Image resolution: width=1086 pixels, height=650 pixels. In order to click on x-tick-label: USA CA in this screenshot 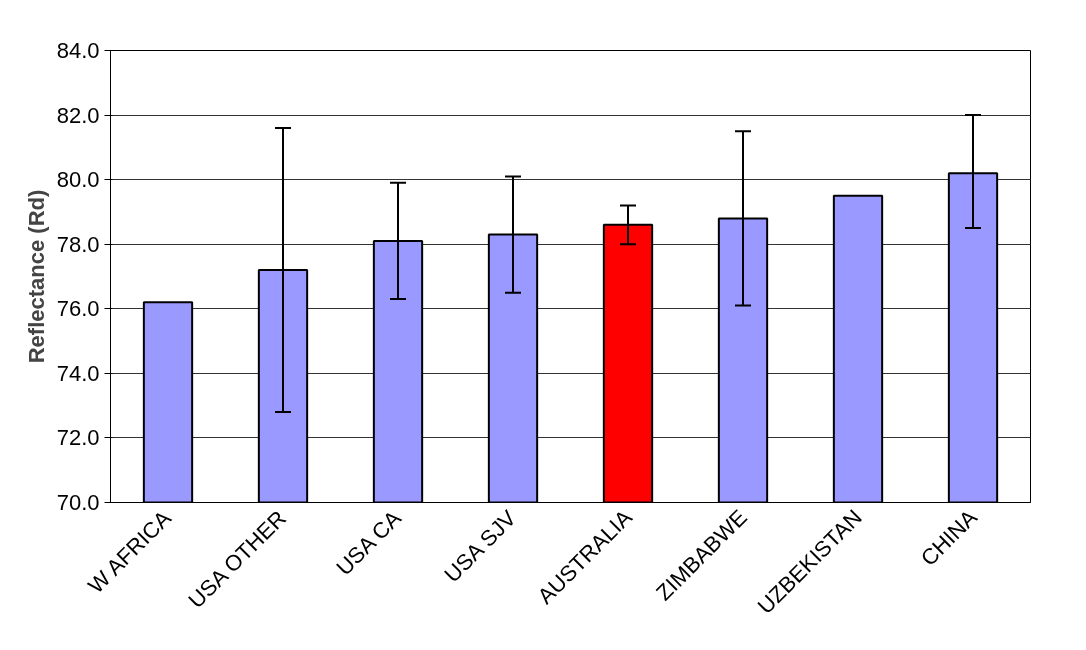, I will do `click(369, 543)`.